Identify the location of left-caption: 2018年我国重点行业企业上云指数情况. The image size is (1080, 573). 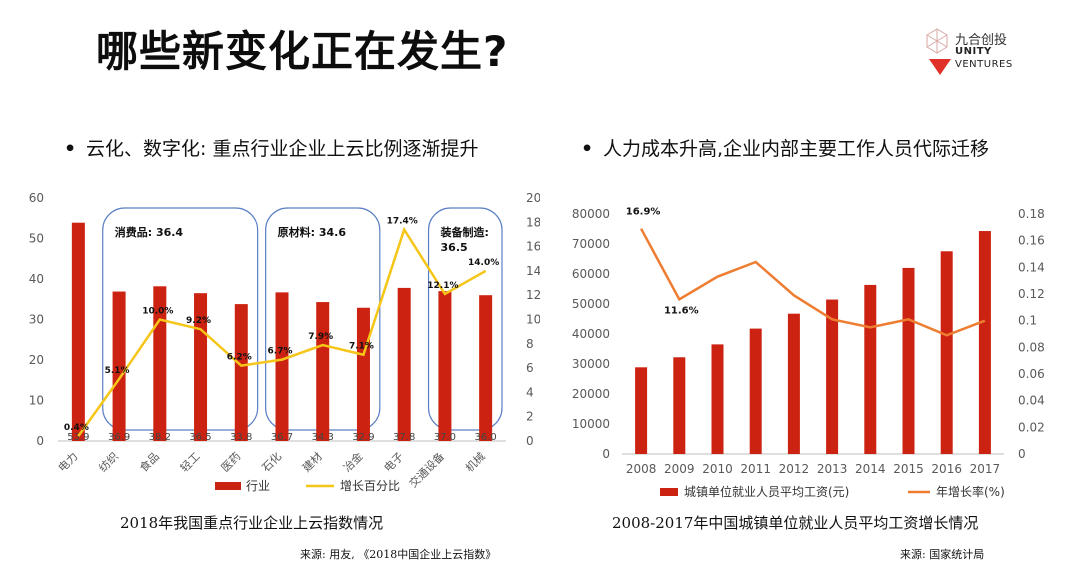
(252, 523).